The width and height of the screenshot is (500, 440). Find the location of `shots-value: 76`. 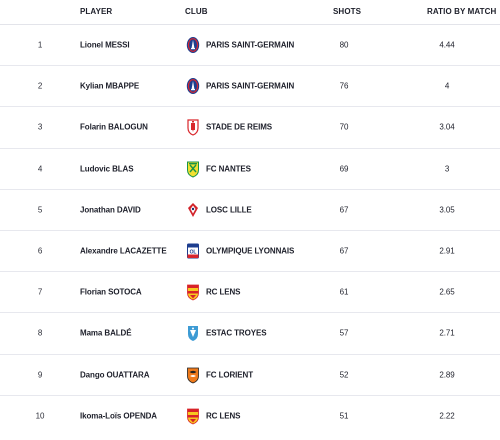

shots-value: 76 is located at coordinates (344, 86).